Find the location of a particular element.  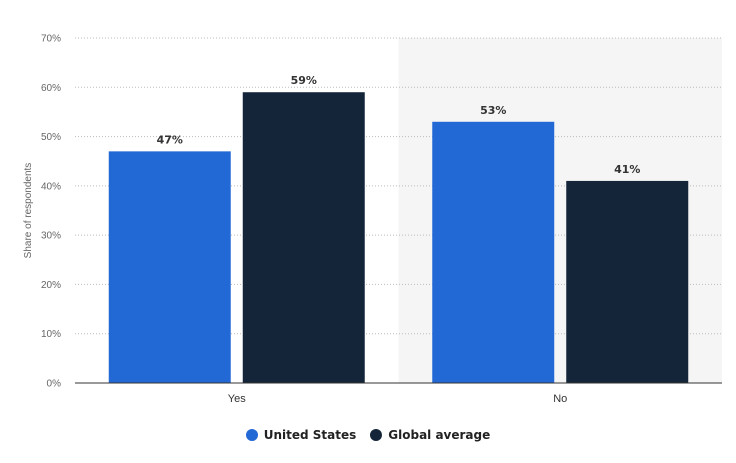

y-tick-label: 60% is located at coordinates (51, 88).